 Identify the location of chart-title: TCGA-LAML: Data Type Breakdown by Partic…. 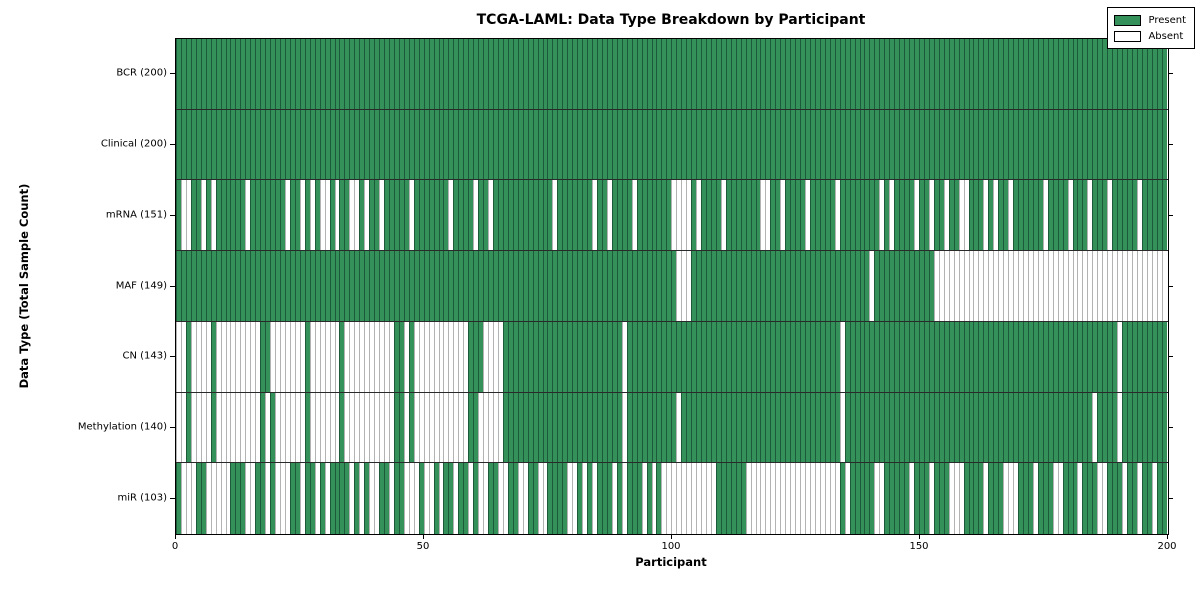
(671, 20).